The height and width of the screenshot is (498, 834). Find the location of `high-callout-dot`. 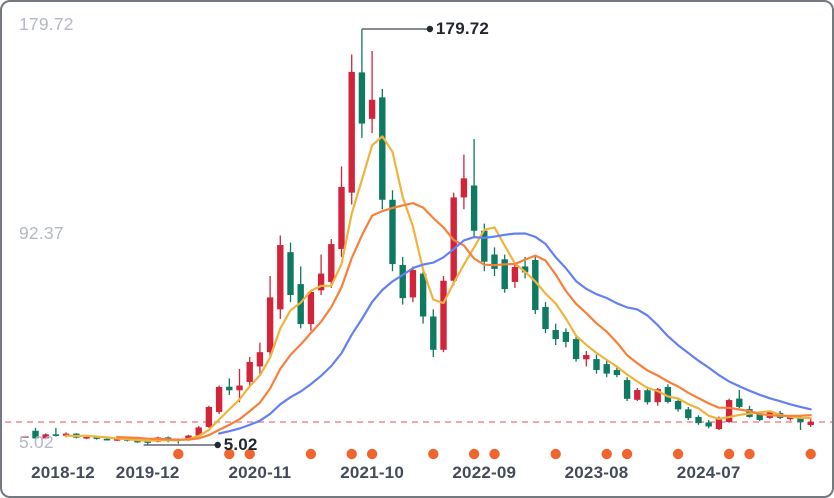

high-callout-dot is located at coordinates (430, 29).